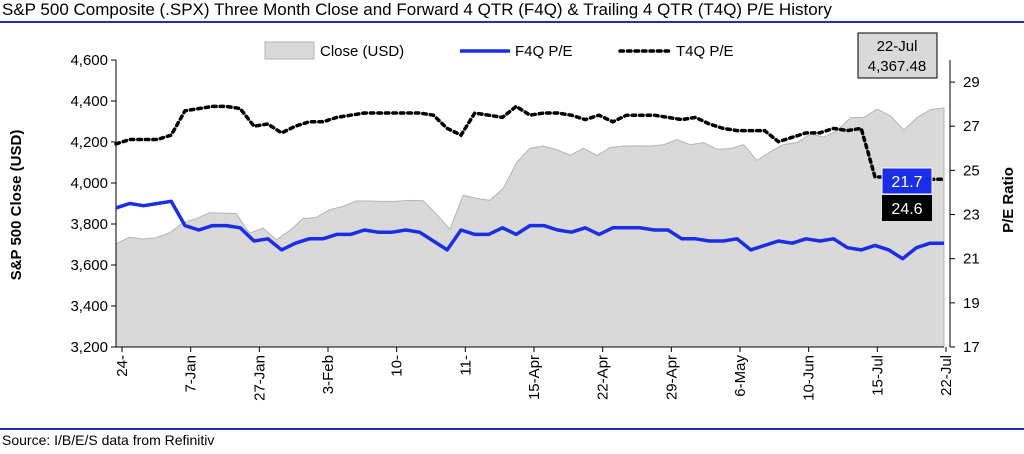  What do you see at coordinates (971, 82) in the screenshot?
I see `y-tick-label-right: 29` at bounding box center [971, 82].